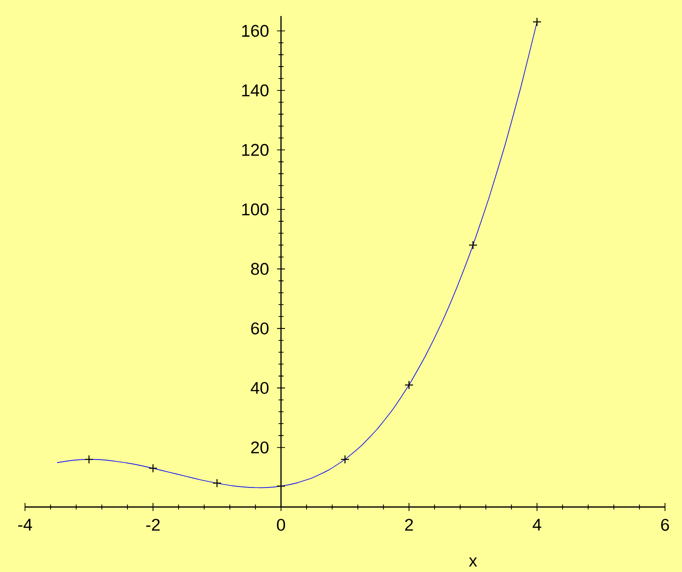 Image resolution: width=682 pixels, height=572 pixels. Describe the element at coordinates (281, 524) in the screenshot. I see `x-tick-label: 0` at that location.